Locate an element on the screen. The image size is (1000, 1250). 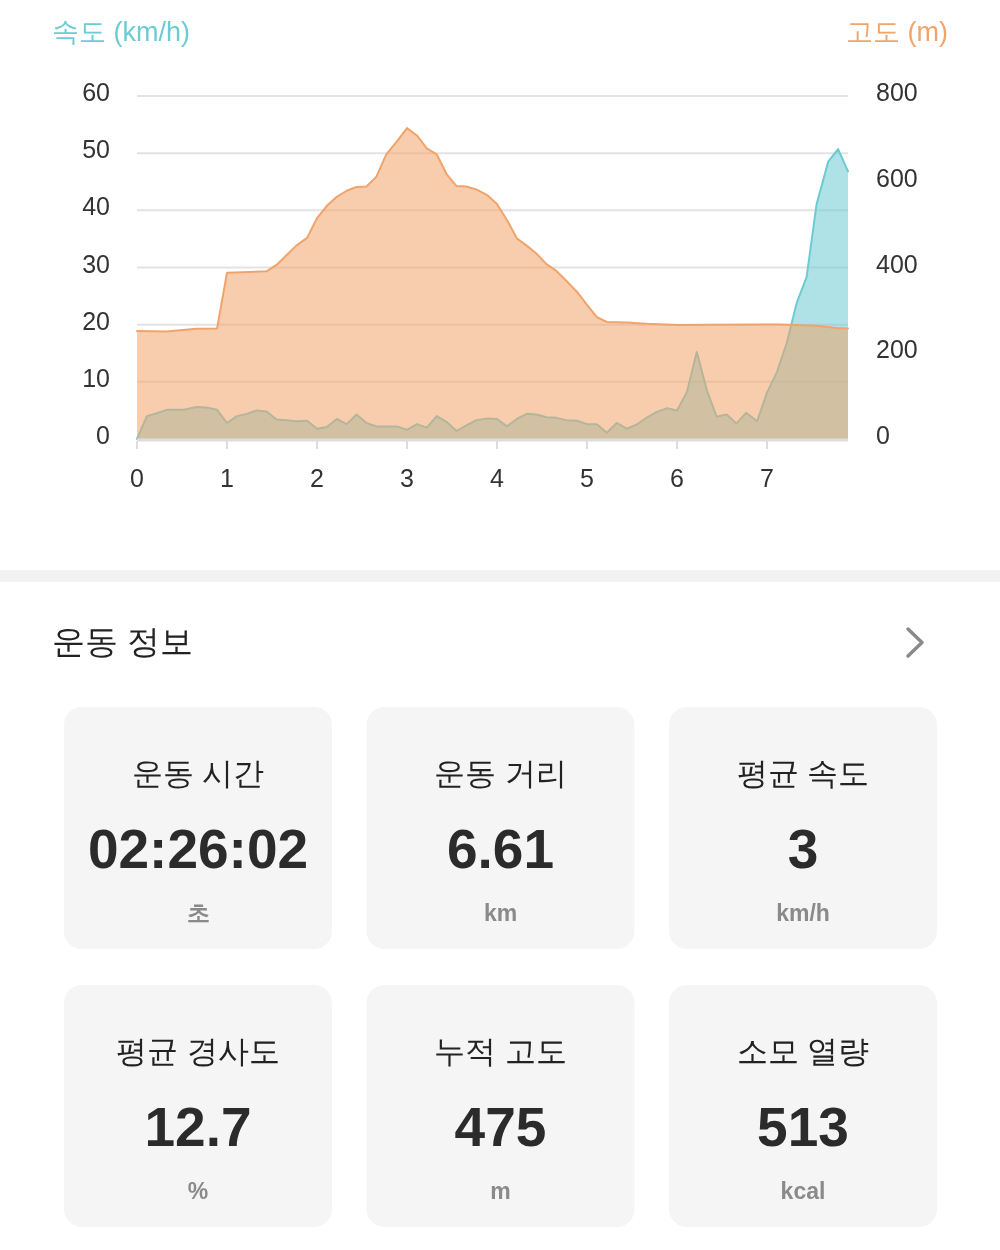
x-tick-label: 1 is located at coordinates (227, 478).